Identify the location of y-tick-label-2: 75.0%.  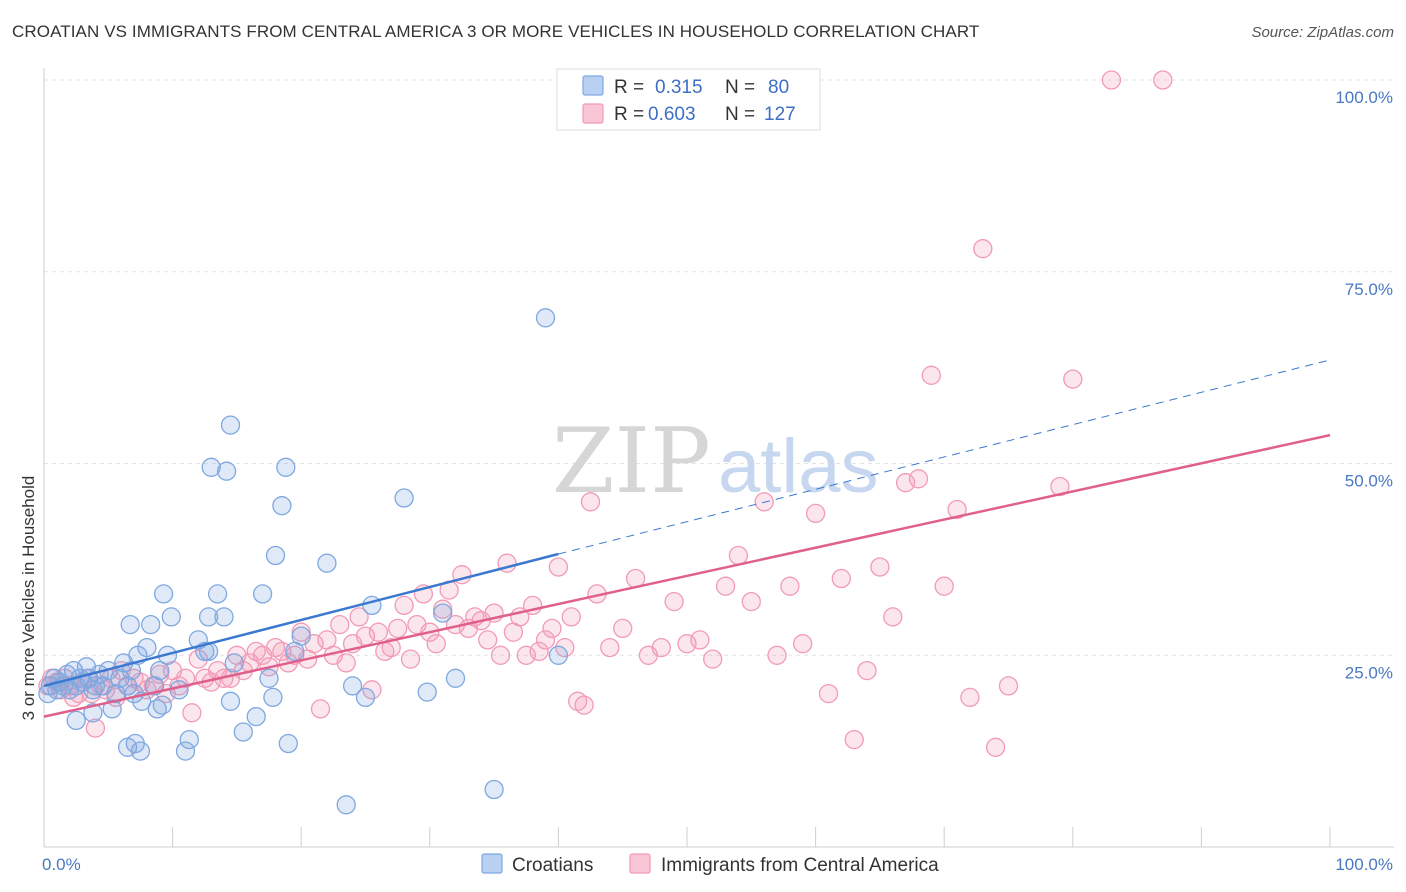
(1369, 289).